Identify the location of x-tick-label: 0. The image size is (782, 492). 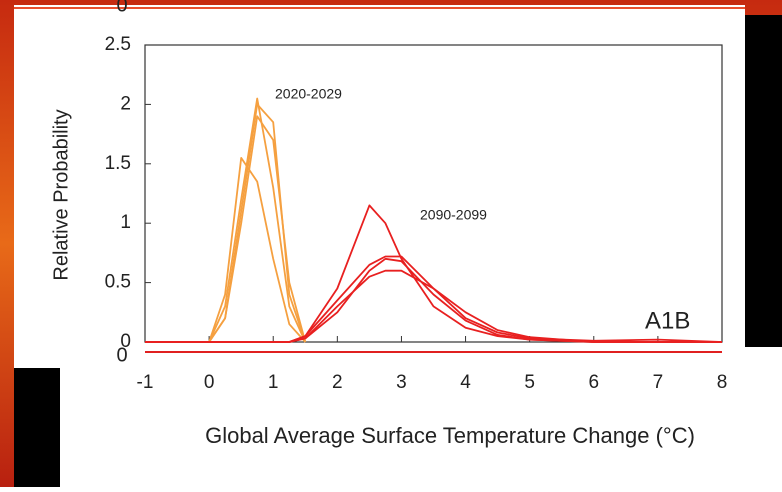
(209, 382).